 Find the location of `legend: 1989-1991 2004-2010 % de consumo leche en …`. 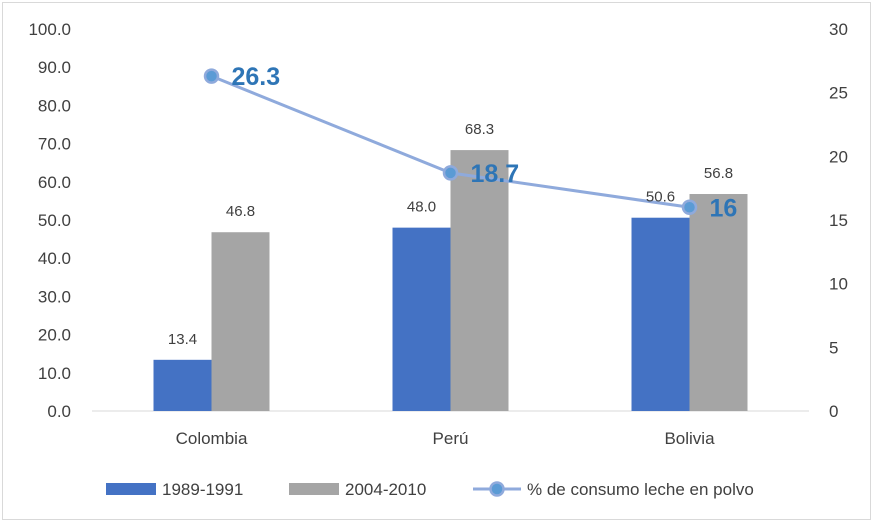

legend: 1989-1991 2004-2010 % de consumo leche en … is located at coordinates (430, 489).